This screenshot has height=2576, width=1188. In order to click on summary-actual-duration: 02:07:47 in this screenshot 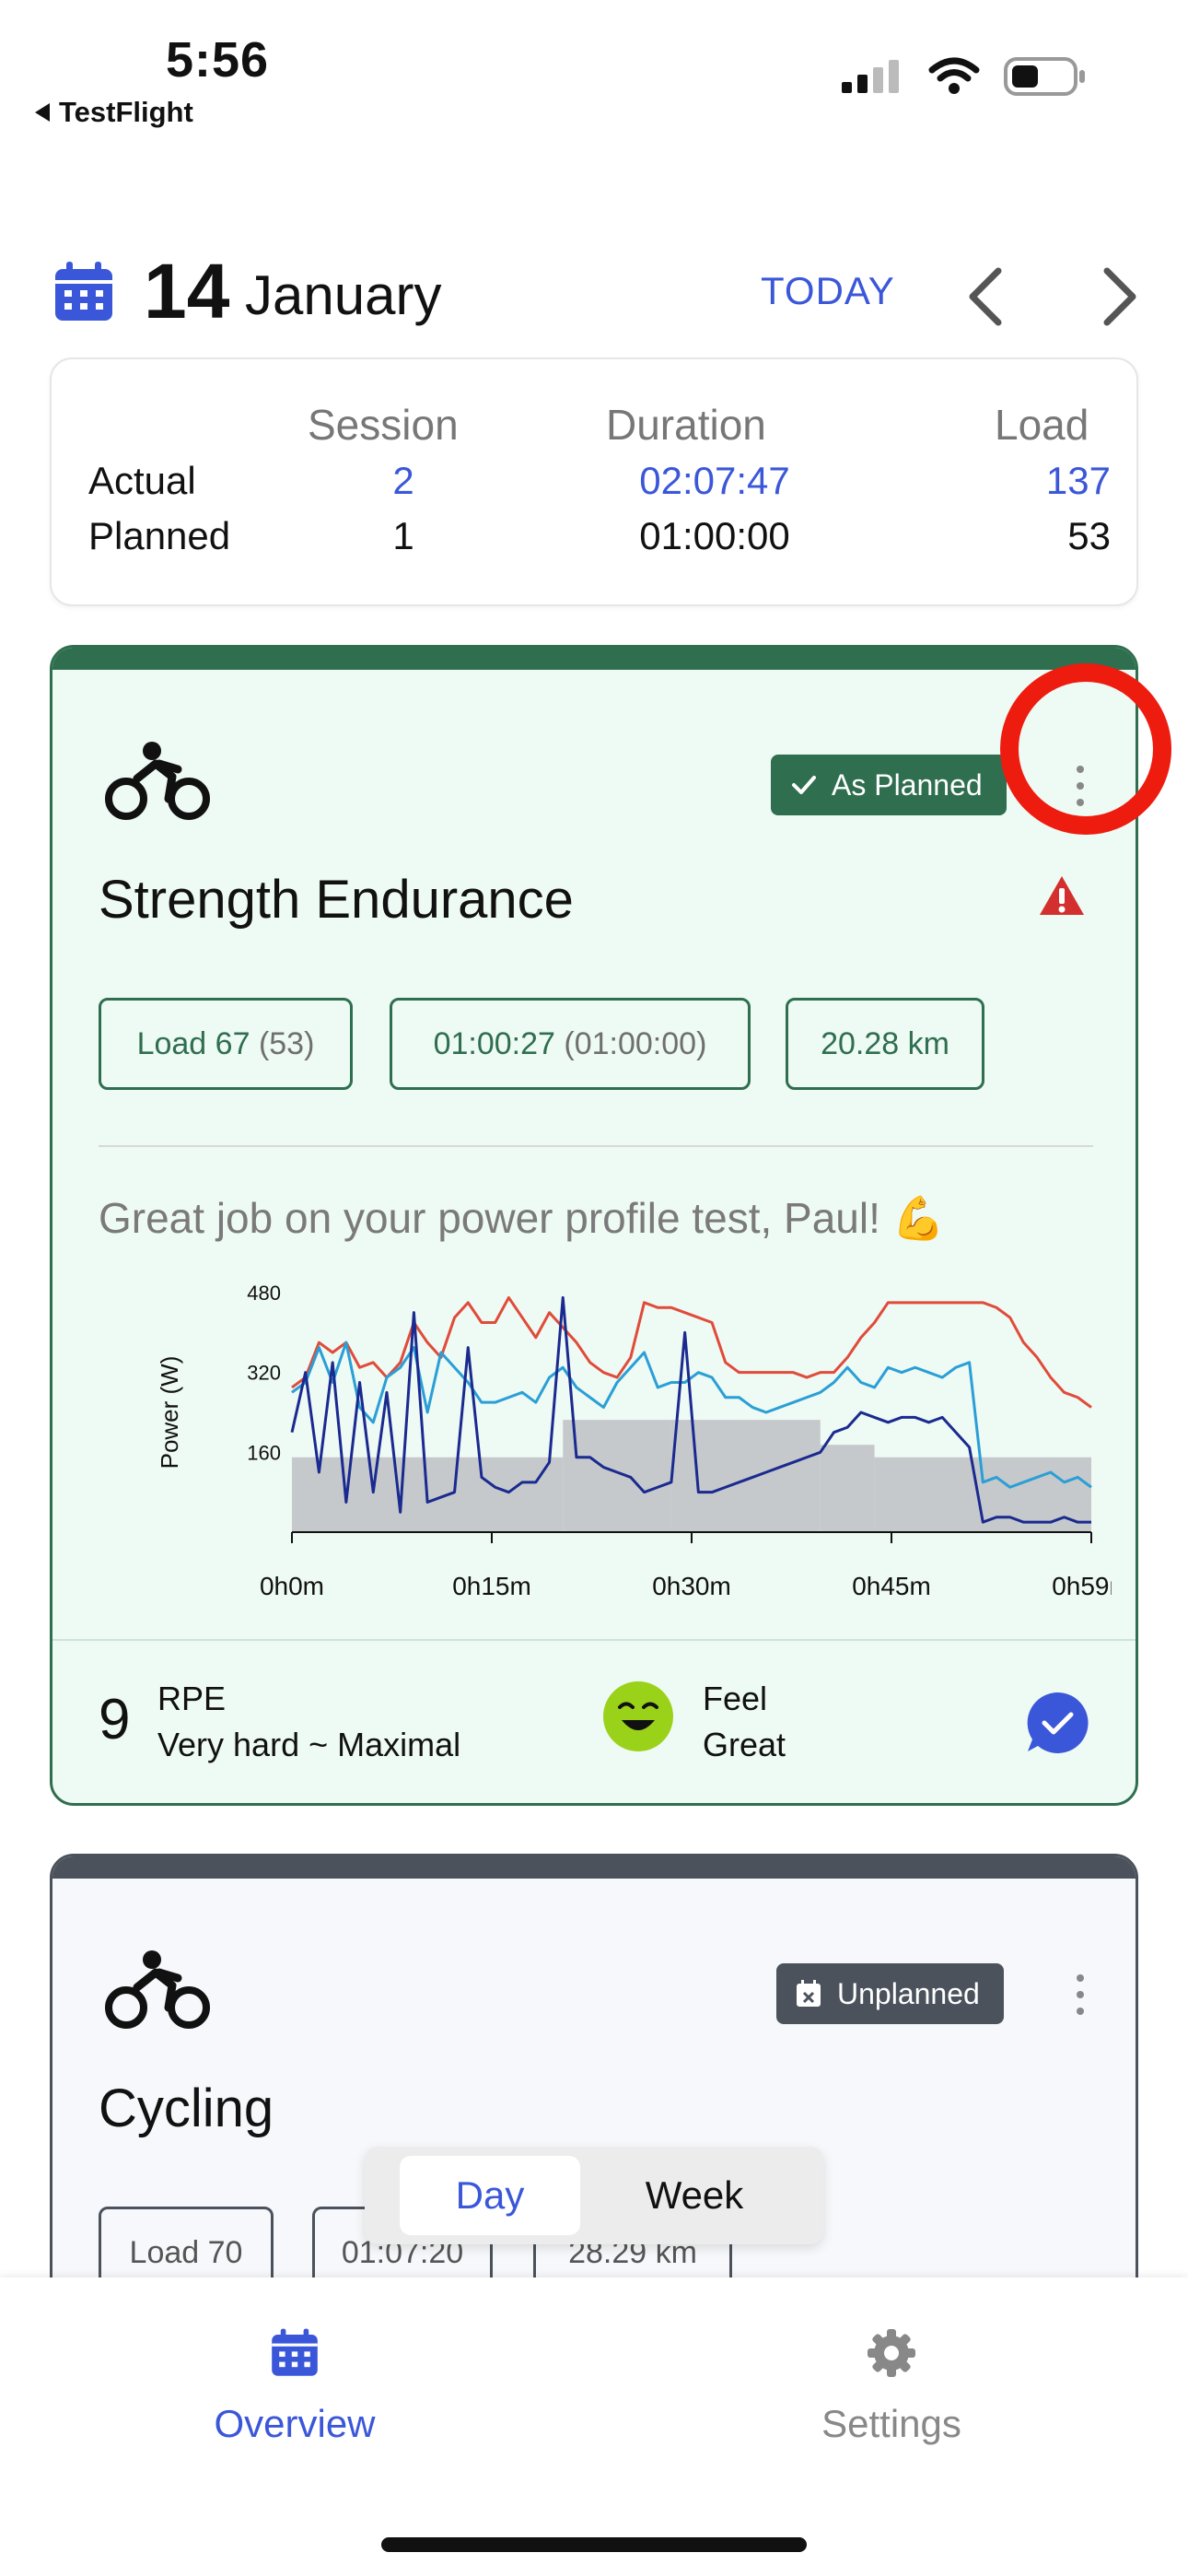, I will do `click(714, 480)`.